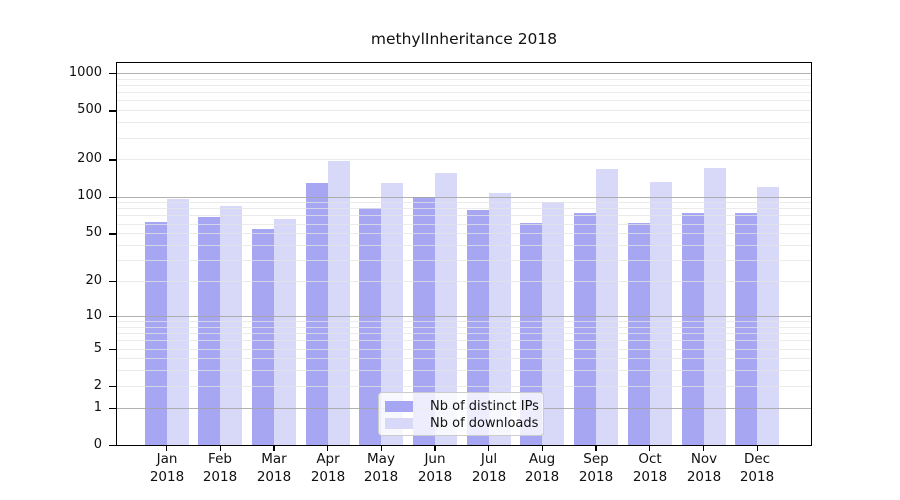 This screenshot has width=900, height=500. What do you see at coordinates (262, 337) in the screenshot?
I see `bar-distinct-ips-mar` at bounding box center [262, 337].